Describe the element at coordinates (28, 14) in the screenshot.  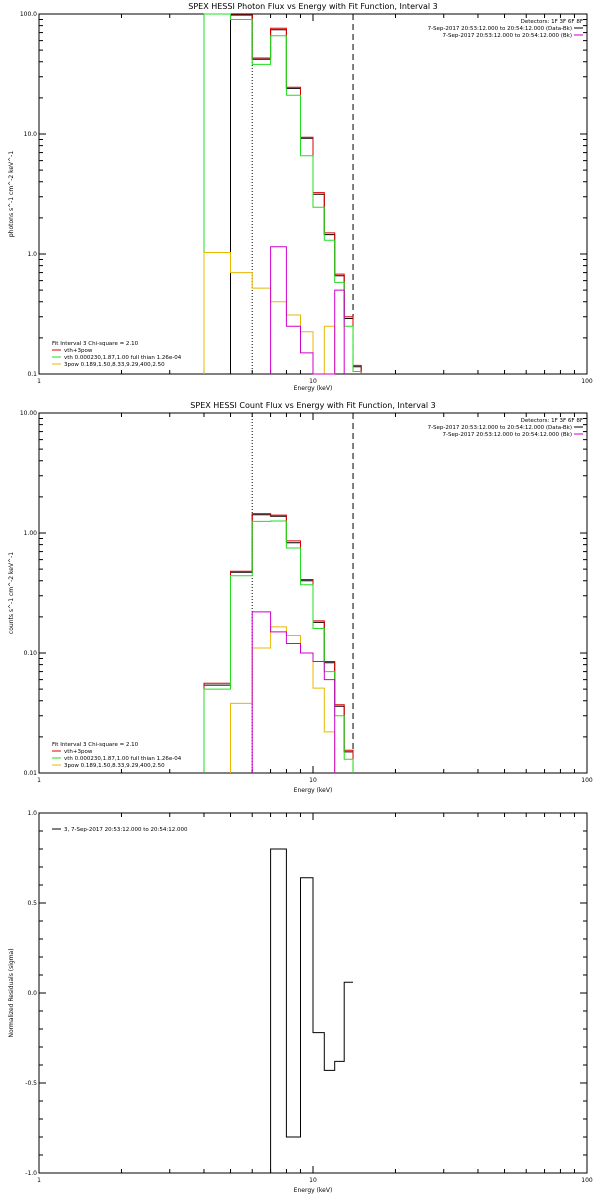
I see `y-tick-label: 100.0` at that location.